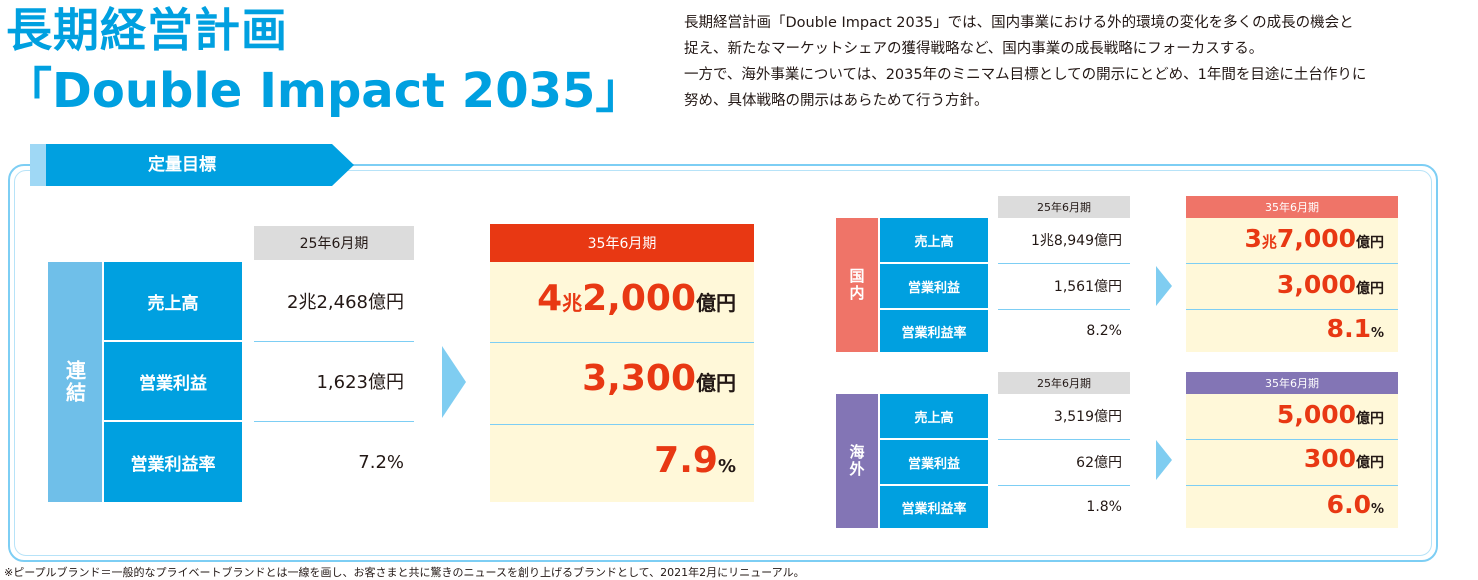 The width and height of the screenshot is (1478, 580). I want to click on section-tab-label: 定量目標, so click(182, 165).